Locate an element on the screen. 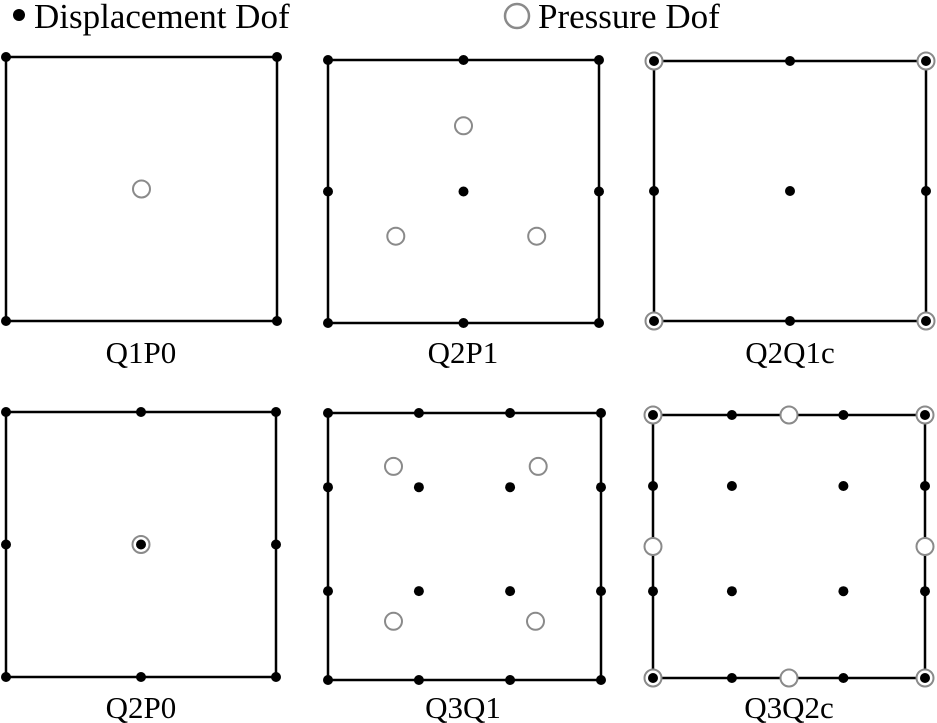  legend-pressure-label: Pressure Dof is located at coordinates (629, 18).